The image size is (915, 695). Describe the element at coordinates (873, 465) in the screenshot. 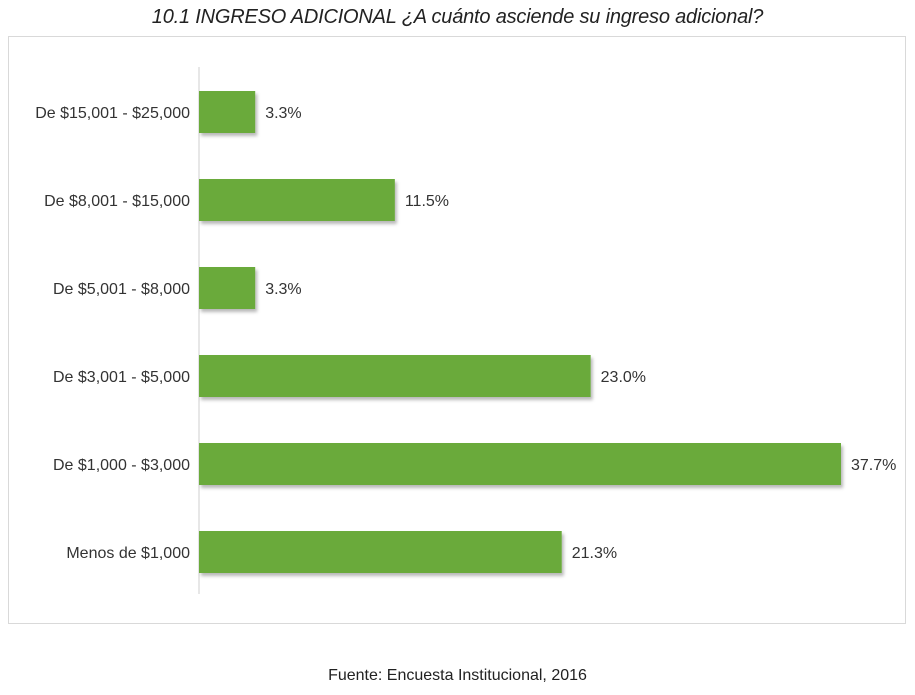

I see `value-label-4: 37.7%` at that location.